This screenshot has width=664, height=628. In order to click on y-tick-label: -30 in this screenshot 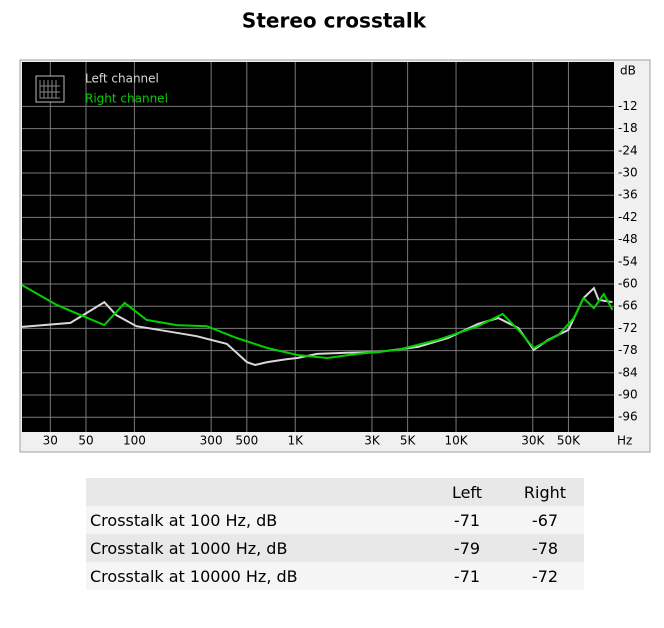, I will do `click(628, 173)`.